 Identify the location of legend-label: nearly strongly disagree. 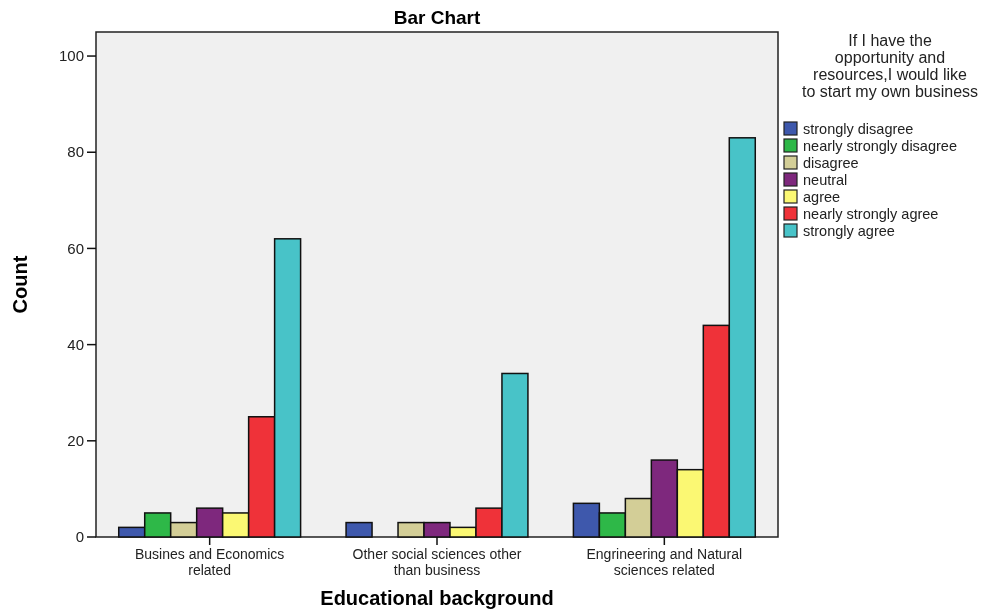
(880, 146).